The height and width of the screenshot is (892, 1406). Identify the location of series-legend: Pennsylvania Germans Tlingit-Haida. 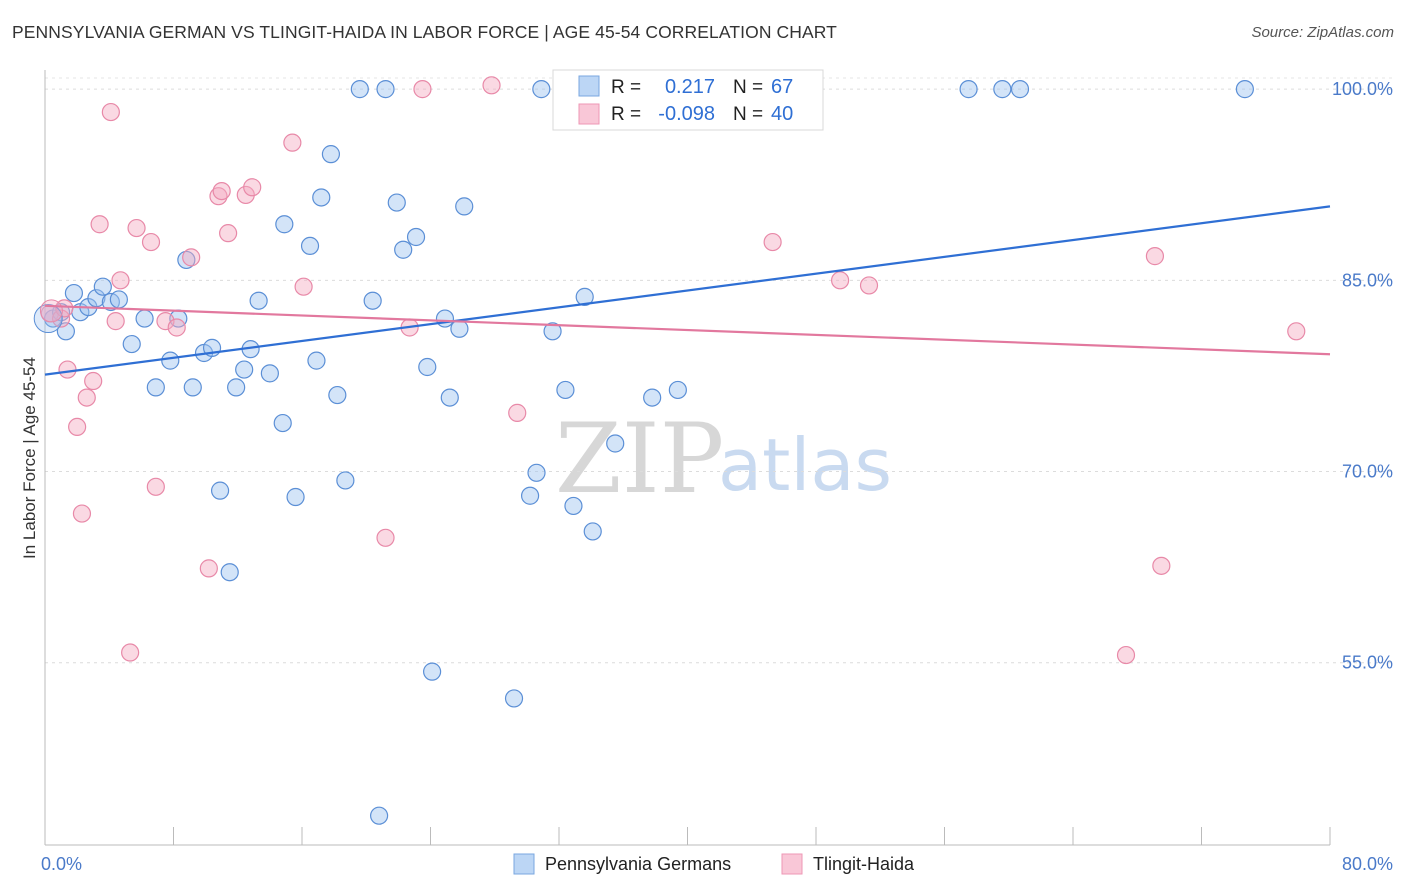
(714, 864).